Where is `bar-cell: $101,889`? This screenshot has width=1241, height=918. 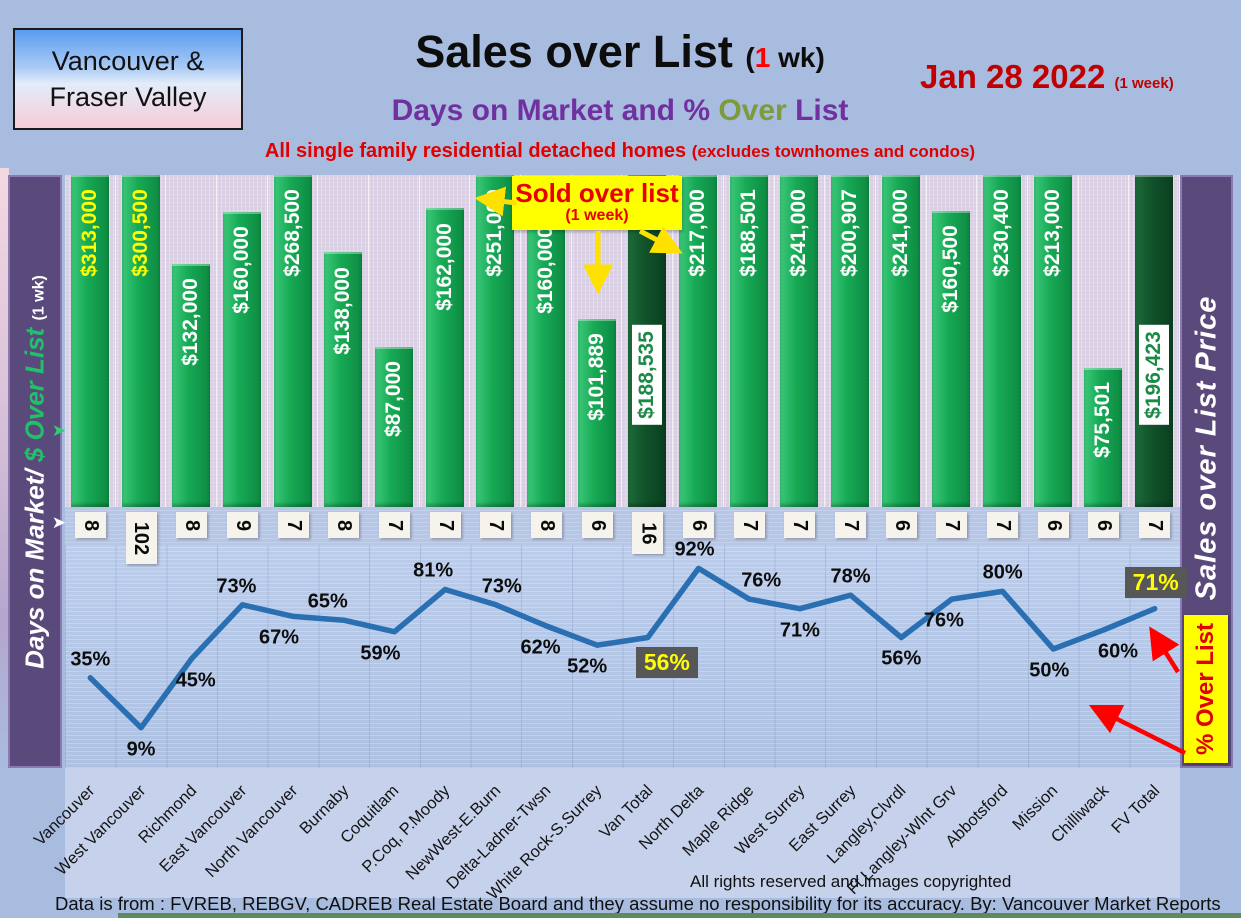
bar-cell: $101,889 is located at coordinates (597, 341).